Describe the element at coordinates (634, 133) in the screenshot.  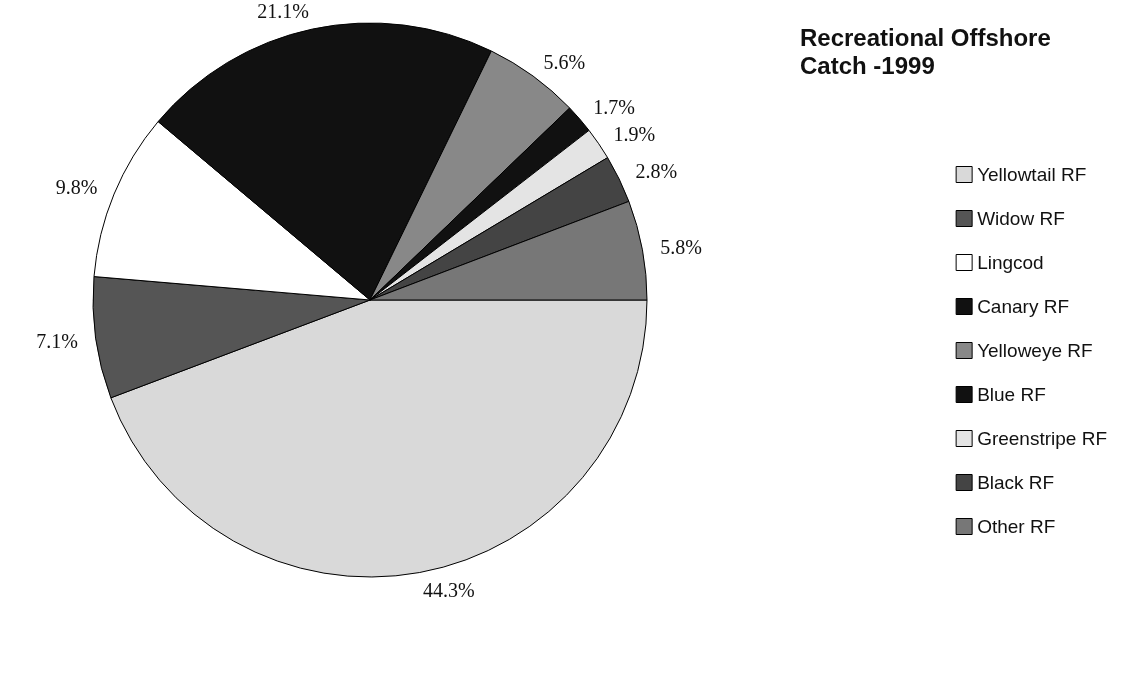
I see `data-label: 1.9%` at that location.